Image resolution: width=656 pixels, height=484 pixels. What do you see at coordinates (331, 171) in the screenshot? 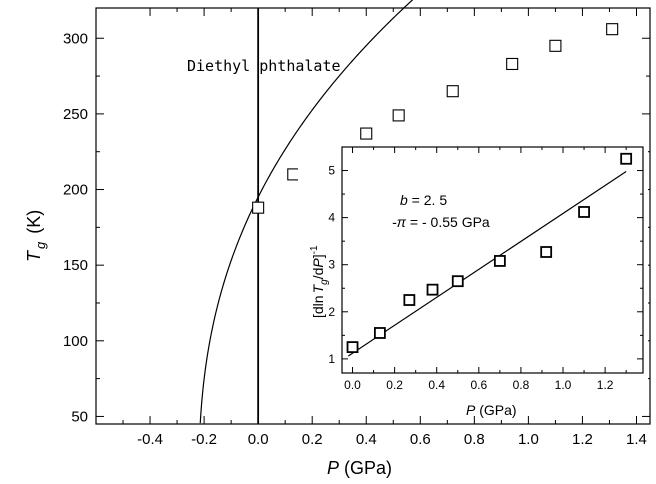
I see `inset-y-tick-label: 5` at bounding box center [331, 171].